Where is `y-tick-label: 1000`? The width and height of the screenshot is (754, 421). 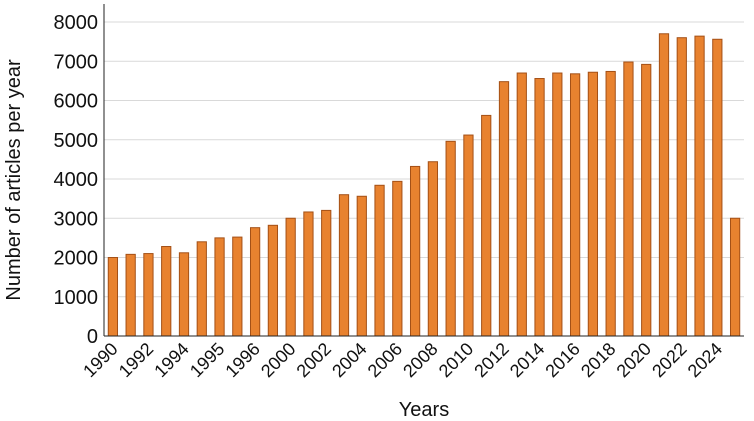 y-tick-label: 1000 is located at coordinates (76, 298).